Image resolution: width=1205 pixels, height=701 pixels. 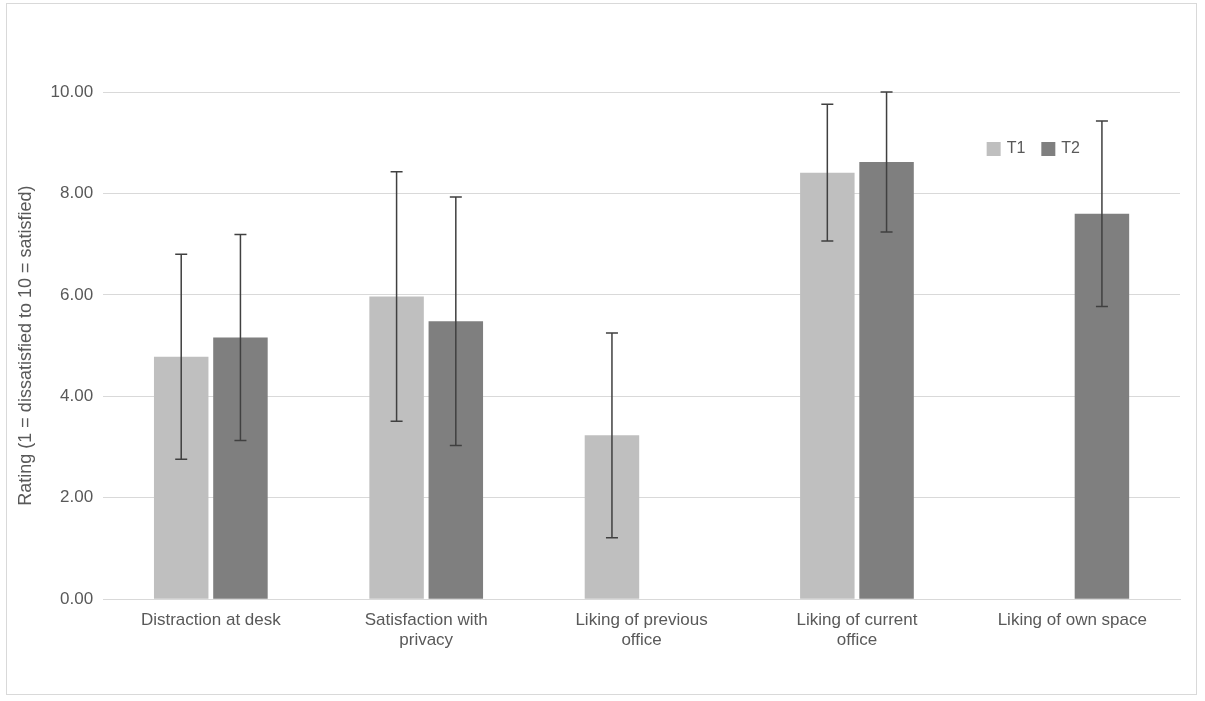 I want to click on x-tick-label: Satisfaction with privacy, so click(x=426, y=630).